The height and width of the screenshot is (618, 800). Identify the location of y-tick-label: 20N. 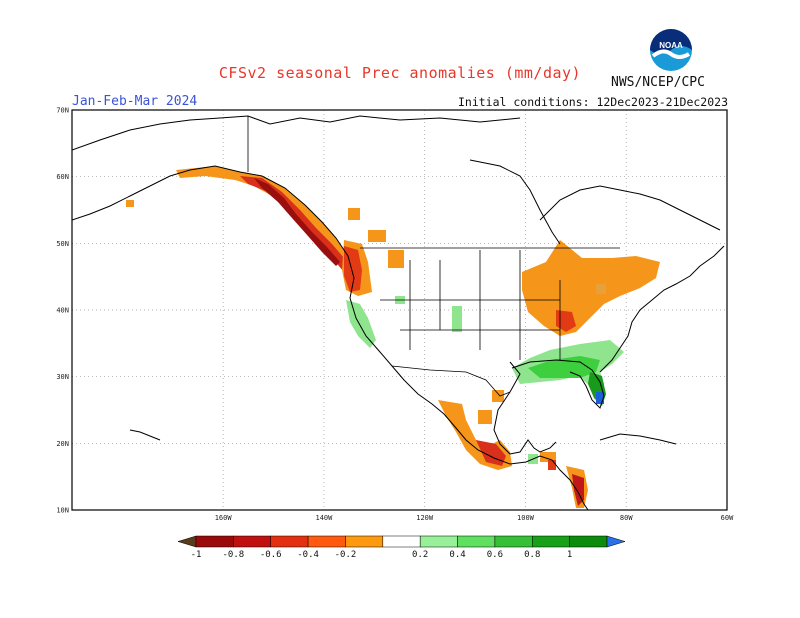
(62, 444).